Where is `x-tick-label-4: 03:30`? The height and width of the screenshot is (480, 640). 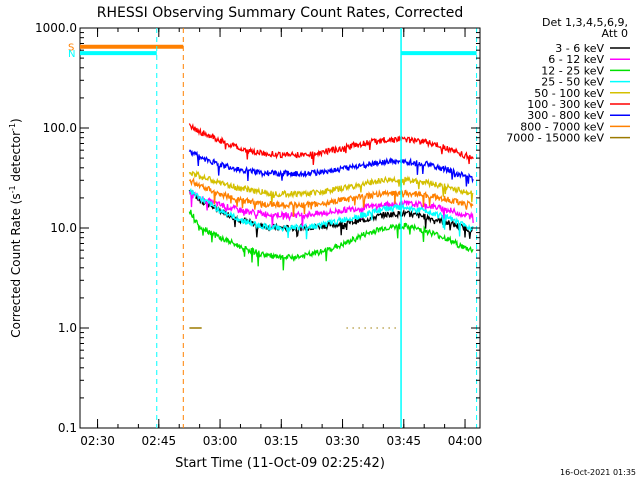
x-tick-label-4: 03:30 is located at coordinates (342, 441).